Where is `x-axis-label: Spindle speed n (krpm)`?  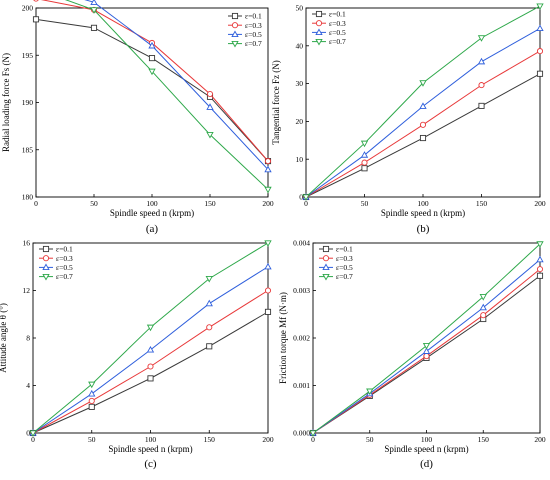 x-axis-label: Spindle speed n (krpm) is located at coordinates (426, 449).